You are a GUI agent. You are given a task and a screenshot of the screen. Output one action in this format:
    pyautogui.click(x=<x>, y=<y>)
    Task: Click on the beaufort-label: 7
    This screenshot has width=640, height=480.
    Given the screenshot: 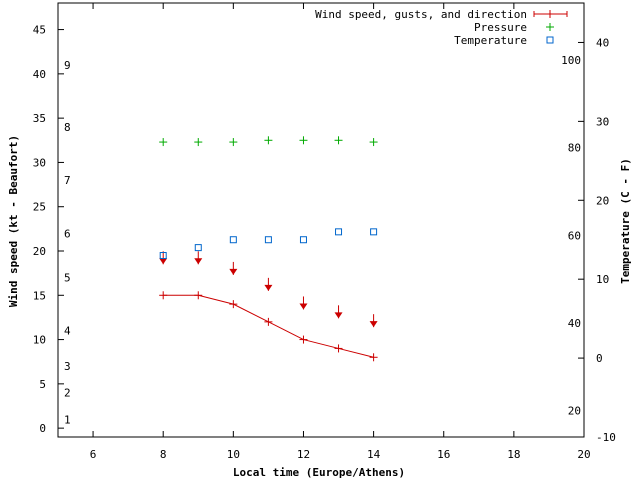 What is the action you would take?
    pyautogui.click(x=67, y=180)
    